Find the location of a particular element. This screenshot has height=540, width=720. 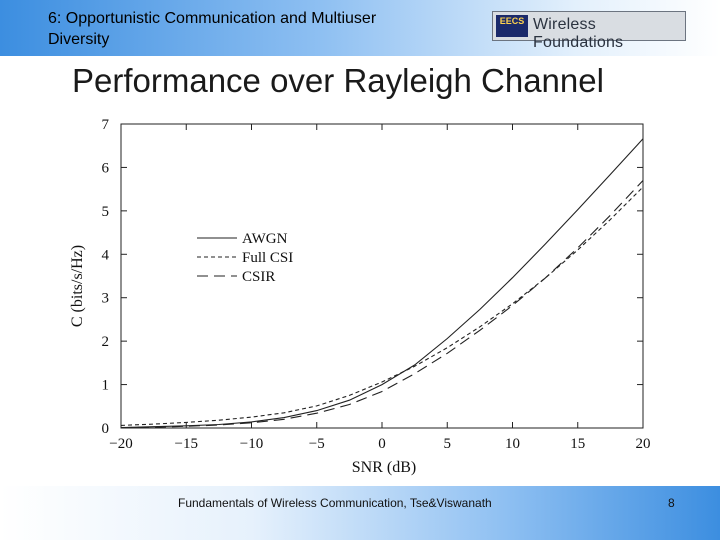

eecs-badge-label: EECS is located at coordinates (512, 21).